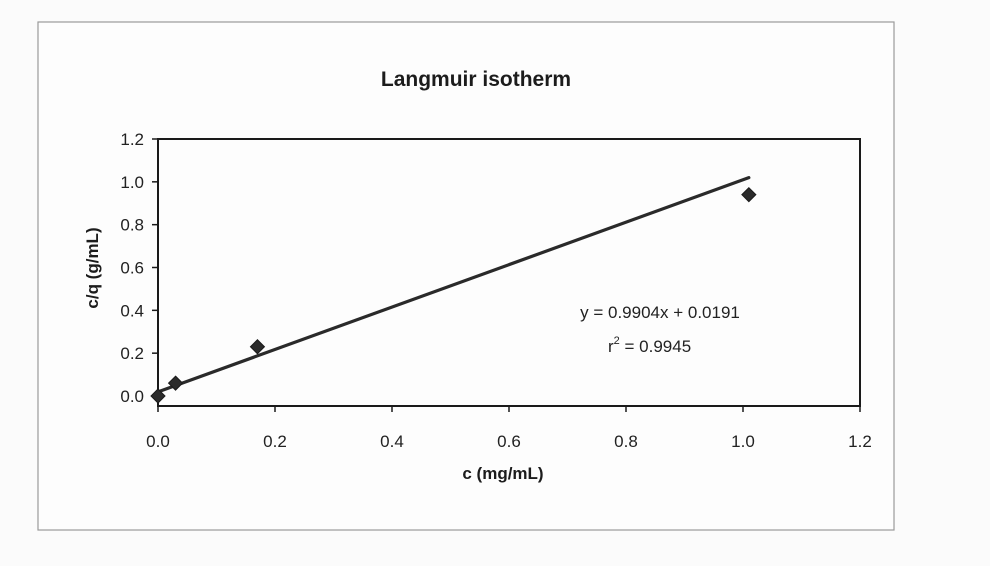 The image size is (990, 566). I want to click on r-squared-r: r, so click(611, 346).